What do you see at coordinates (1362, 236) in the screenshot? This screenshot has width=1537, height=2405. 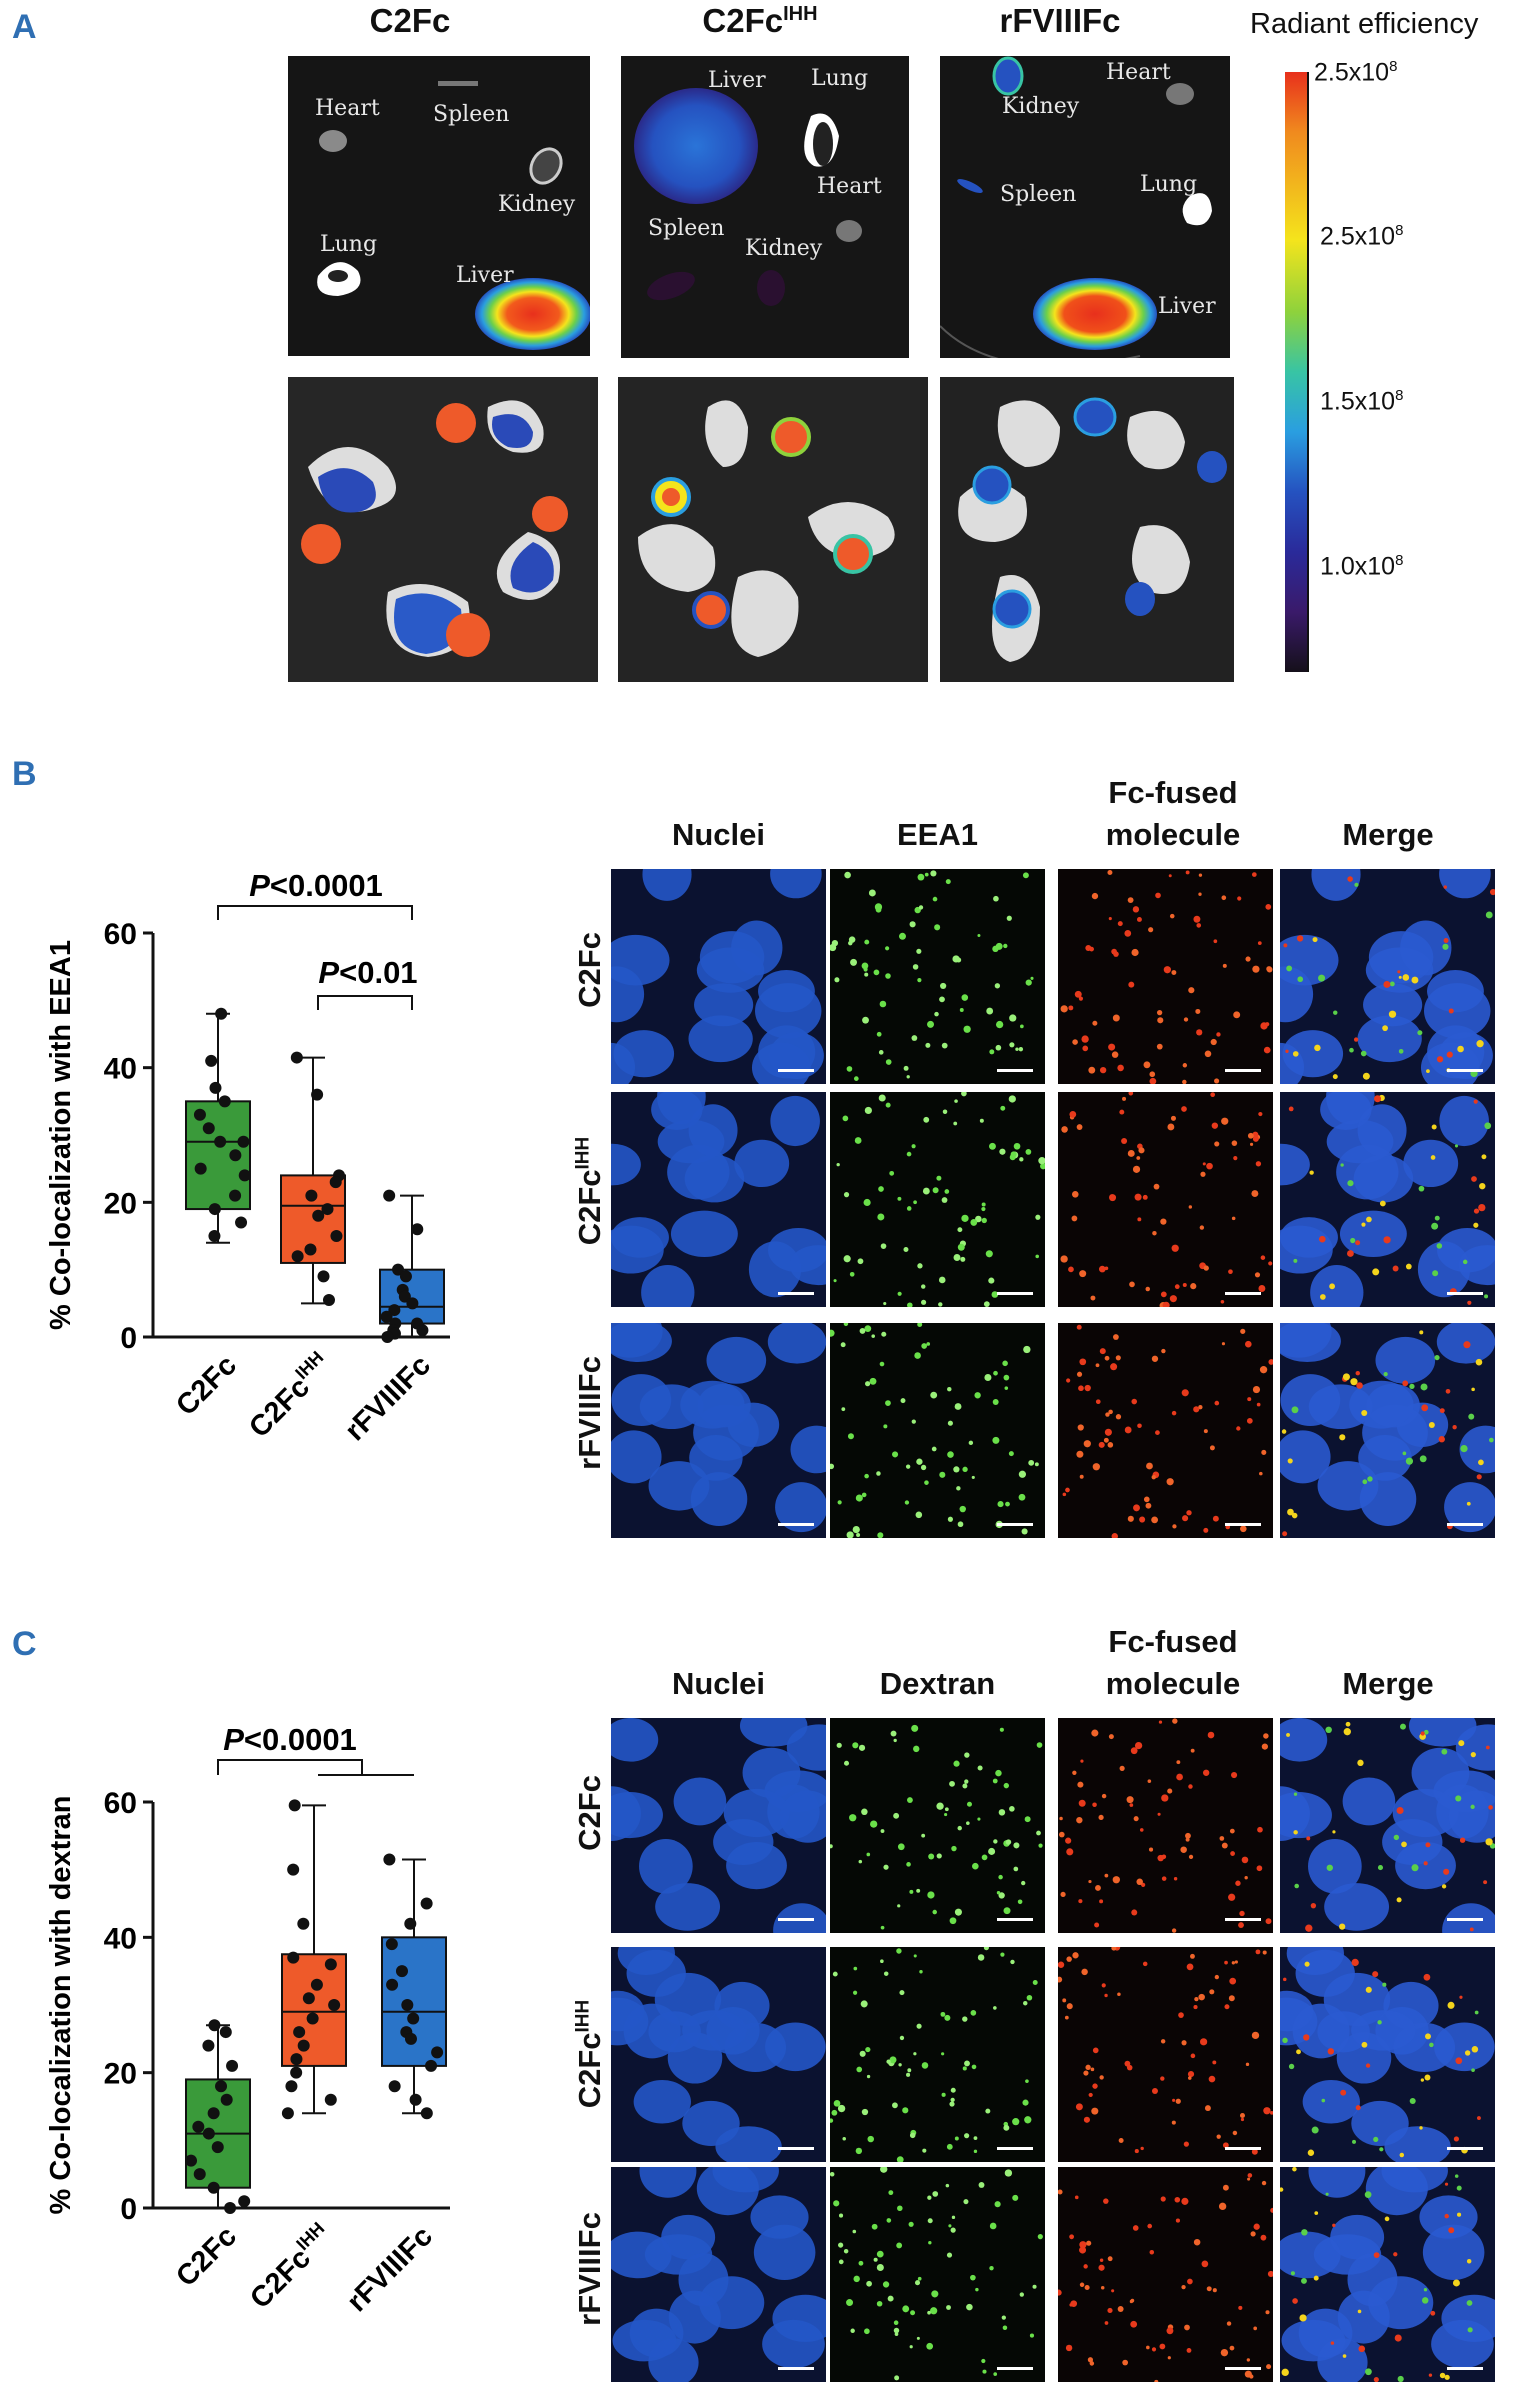 I see `colorbar-tick-2: 2.5x108` at bounding box center [1362, 236].